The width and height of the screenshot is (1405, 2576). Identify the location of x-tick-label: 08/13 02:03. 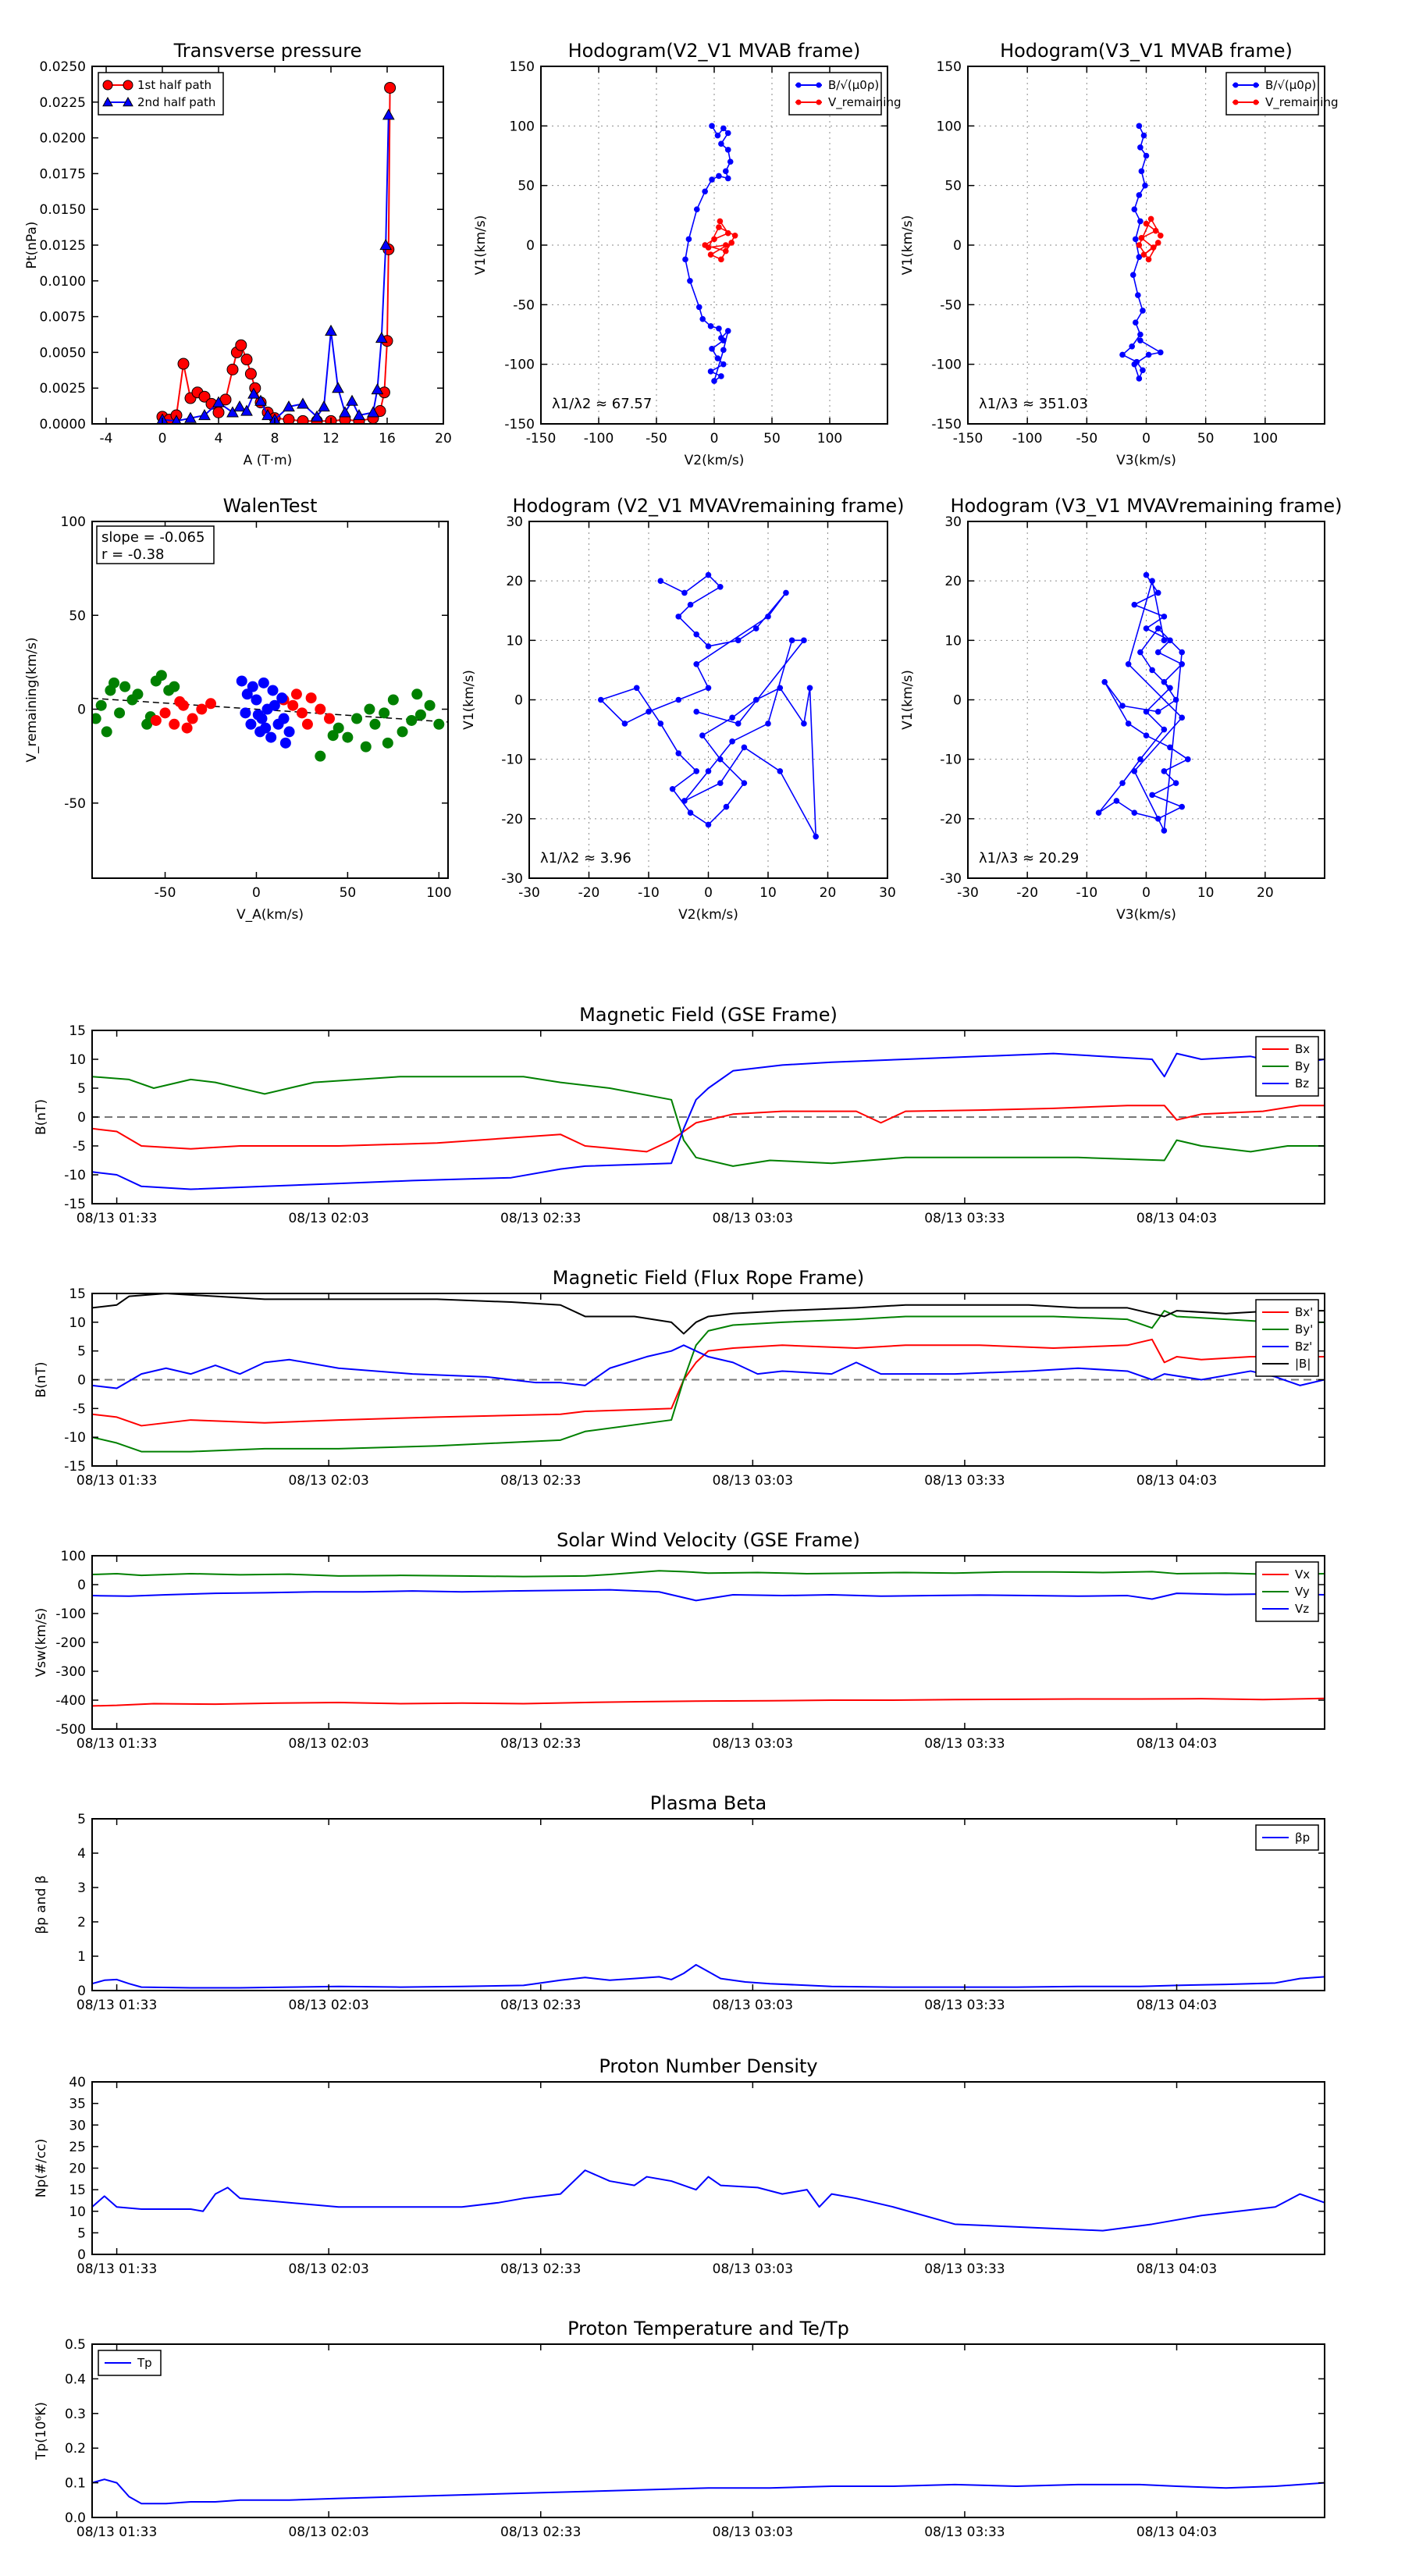
(328, 1744).